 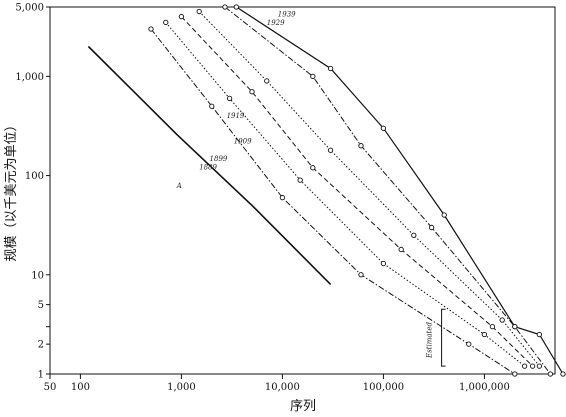 I want to click on x-tick-label: 1,000, so click(x=181, y=387).